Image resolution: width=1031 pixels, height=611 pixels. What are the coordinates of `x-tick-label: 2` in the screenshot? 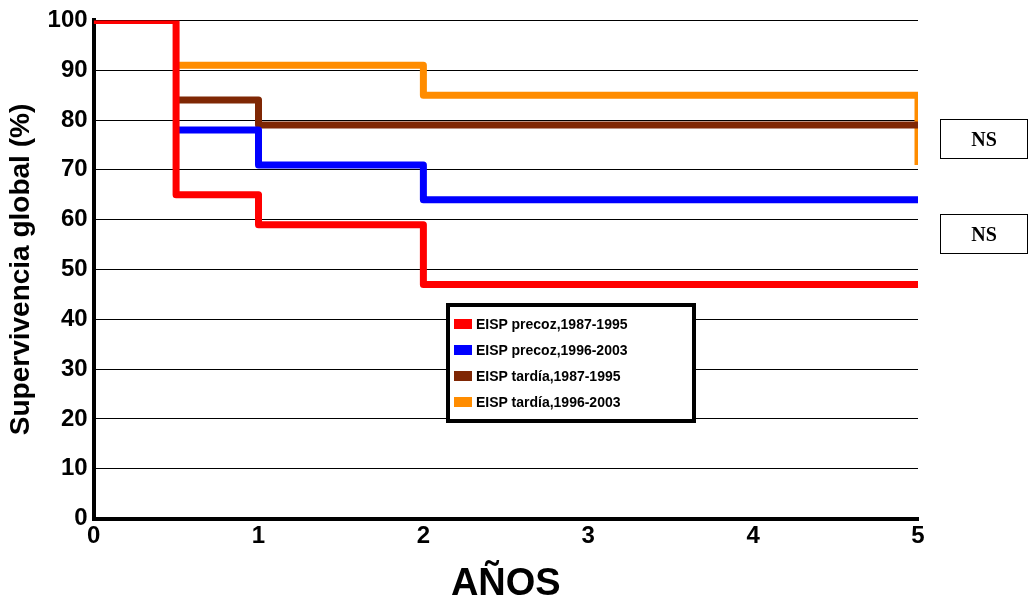 It's located at (423, 534).